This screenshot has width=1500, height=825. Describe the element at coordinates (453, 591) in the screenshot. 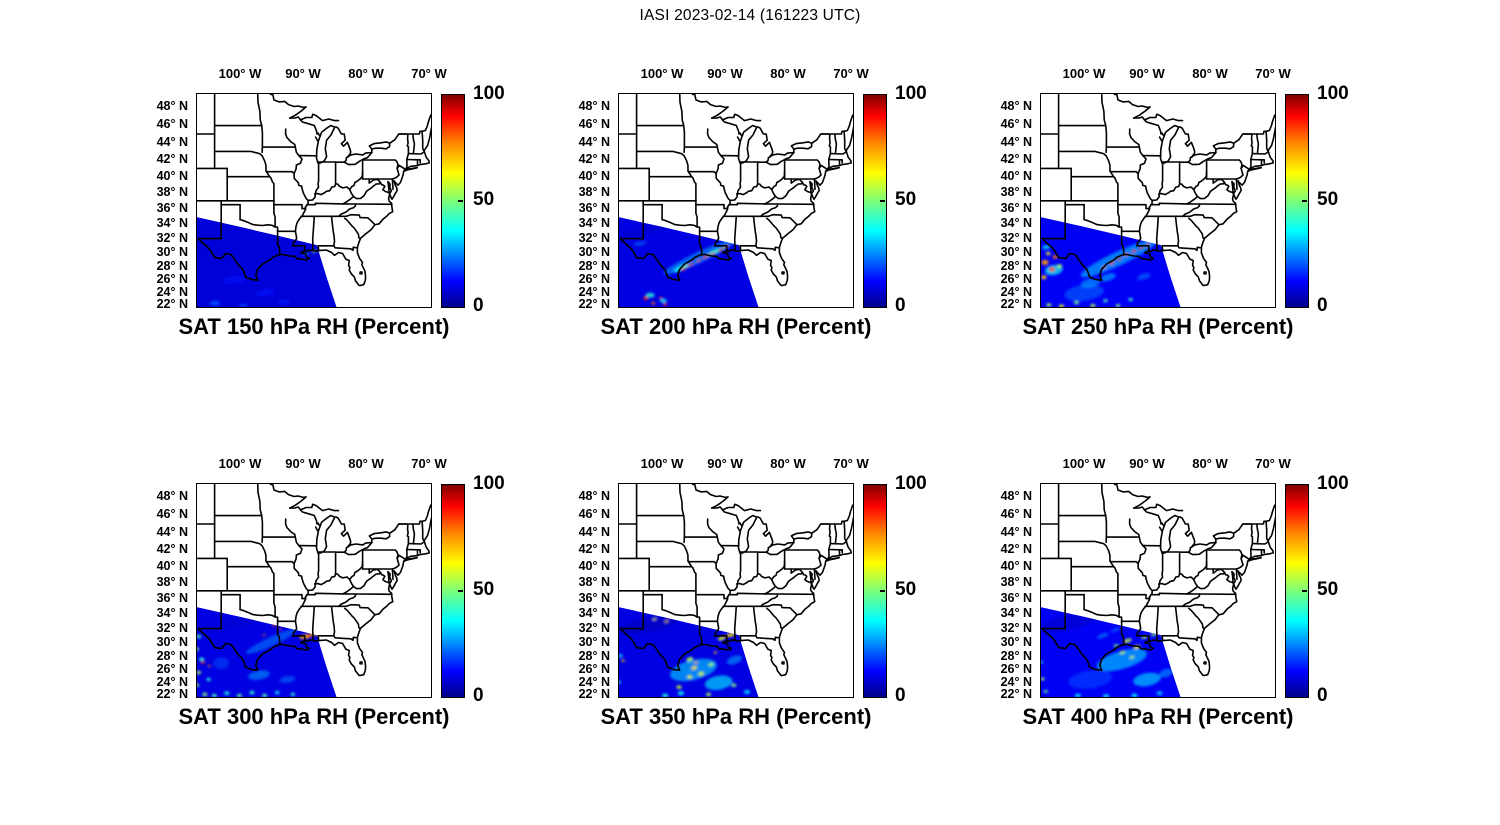

I see `colorbar` at that location.